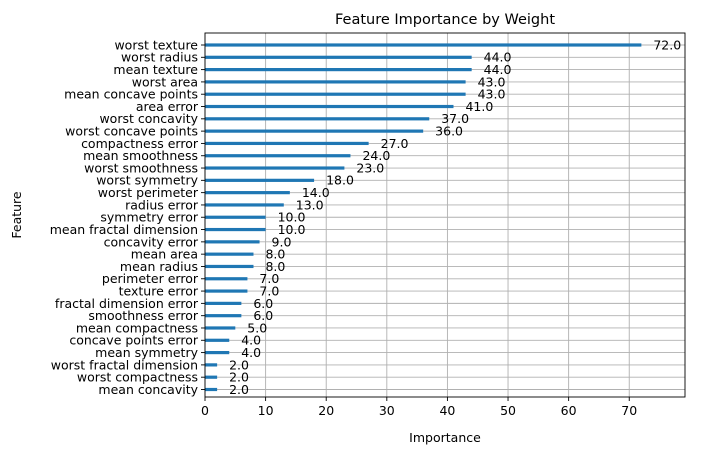  What do you see at coordinates (376, 155) in the screenshot?
I see `bar-value-label: 24.0` at bounding box center [376, 155].